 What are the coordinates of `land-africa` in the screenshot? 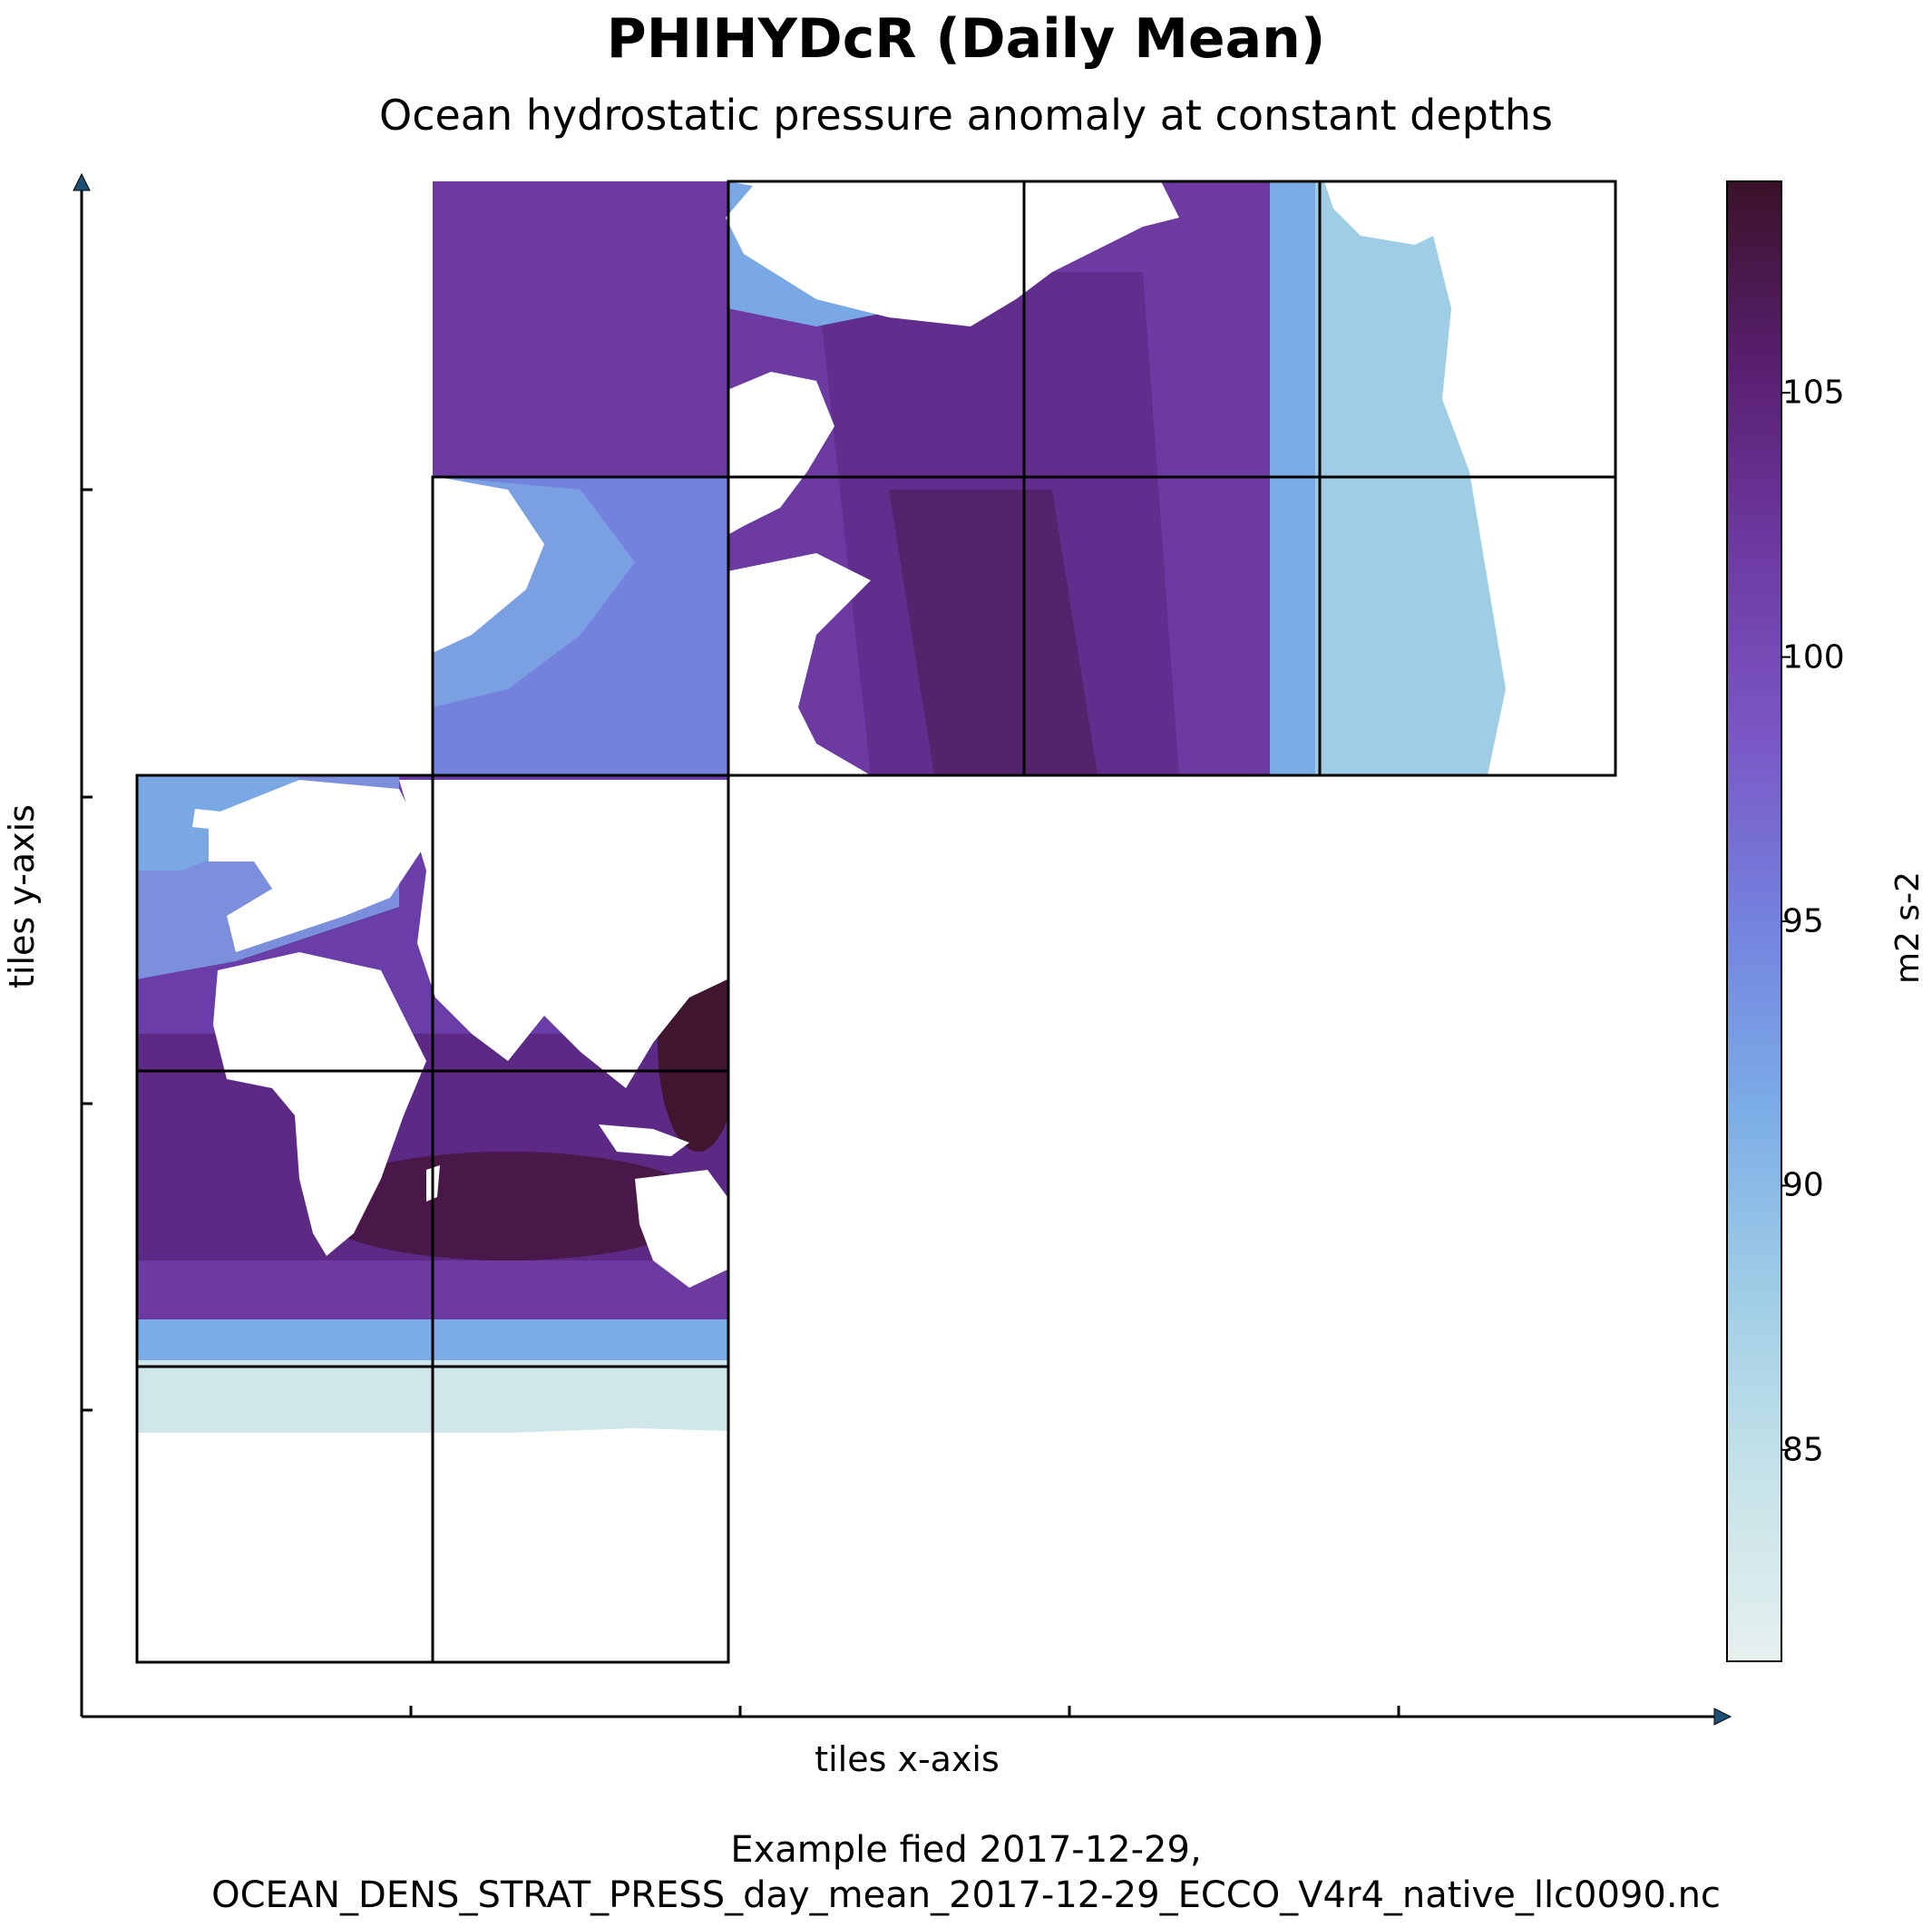 It's located at (319, 1104).